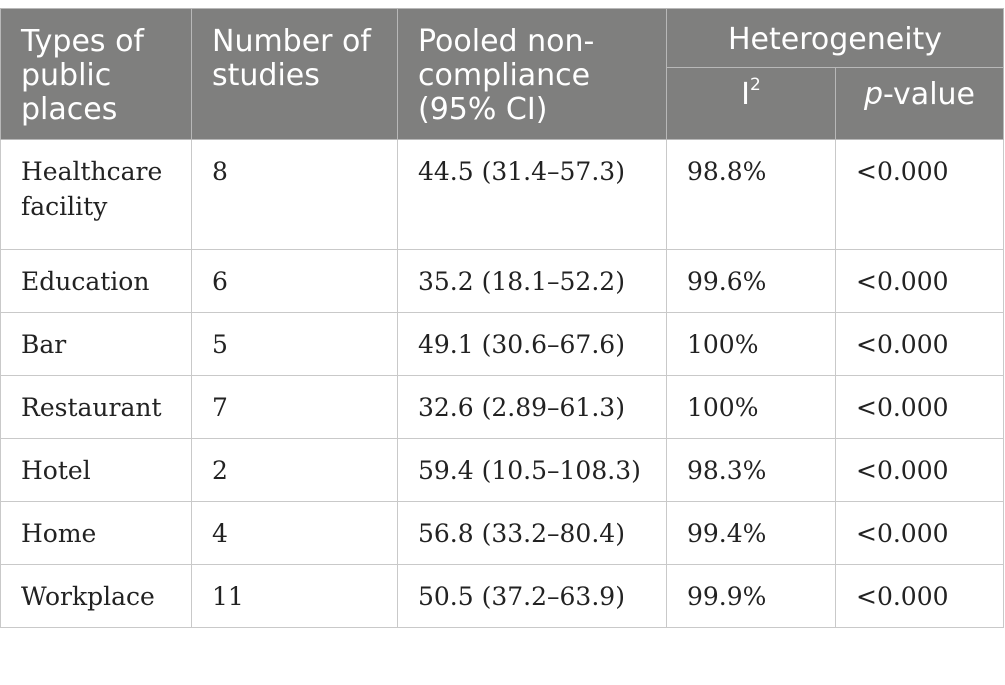 The width and height of the screenshot is (1005, 685). Describe the element at coordinates (96, 533) in the screenshot. I see `cell-type: Home` at that location.